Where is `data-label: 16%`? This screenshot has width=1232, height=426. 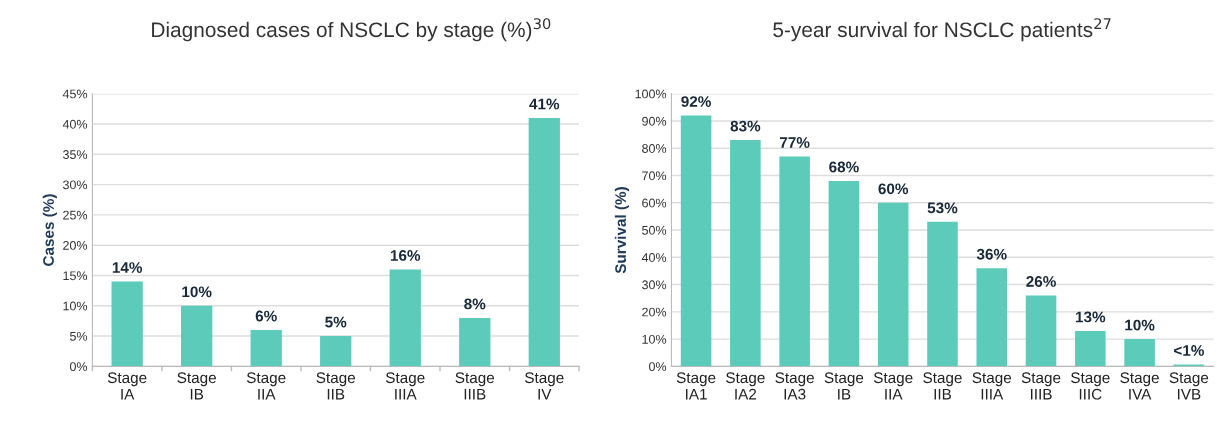
data-label: 16% is located at coordinates (405, 255).